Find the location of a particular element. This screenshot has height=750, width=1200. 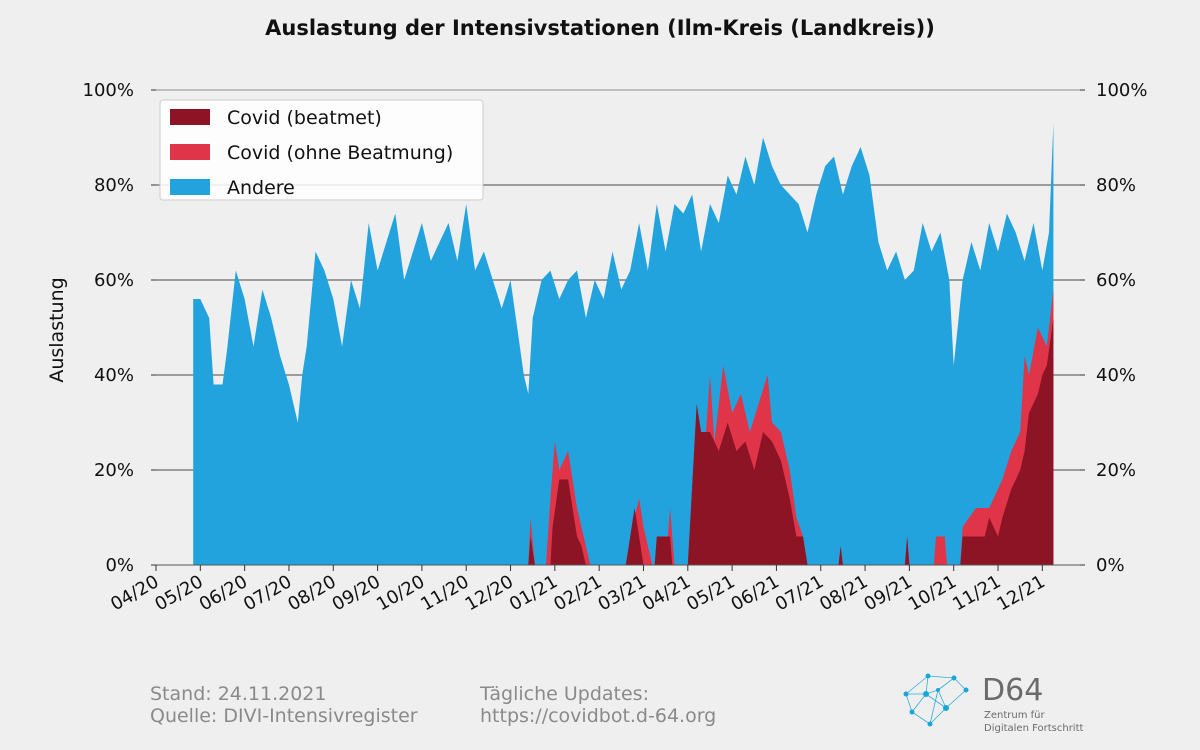

x-tick-label: 07/21 is located at coordinates (799, 593).